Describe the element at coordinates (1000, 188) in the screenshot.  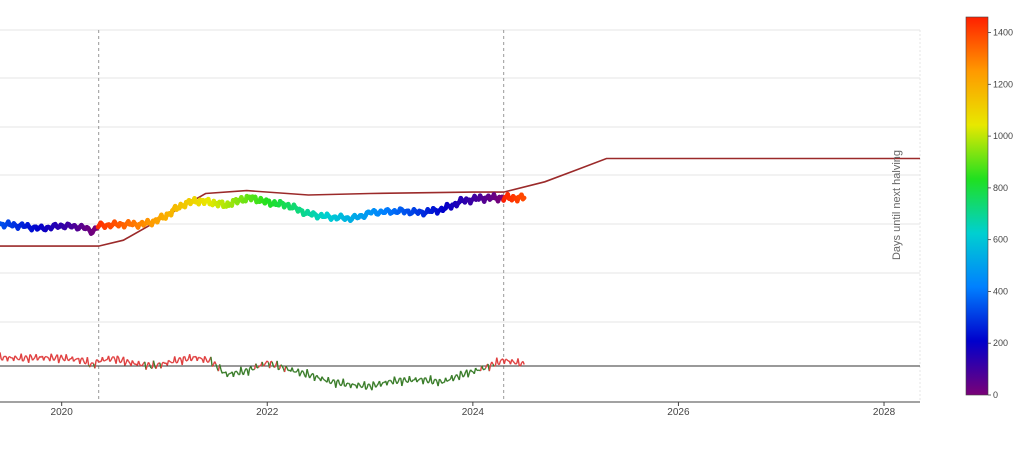
I see `colorbar-tick-label: 800` at that location.